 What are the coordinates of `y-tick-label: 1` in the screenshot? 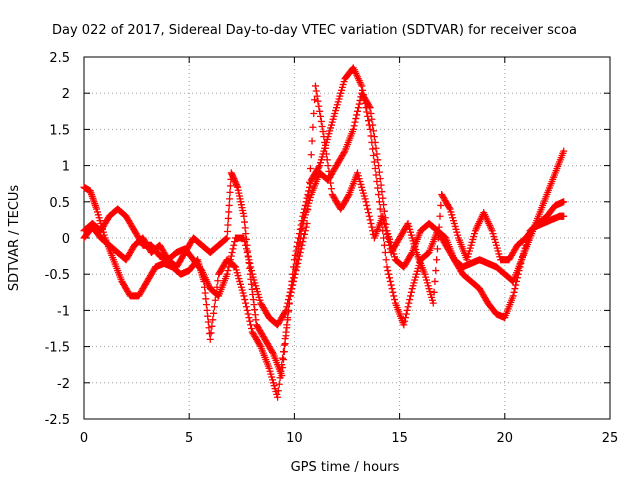 It's located at (66, 167).